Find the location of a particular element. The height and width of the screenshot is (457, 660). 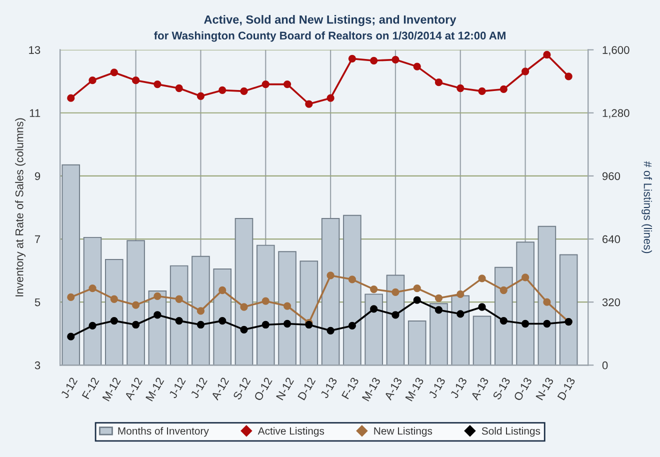

y-tick-label: 13 is located at coordinates (34, 50).